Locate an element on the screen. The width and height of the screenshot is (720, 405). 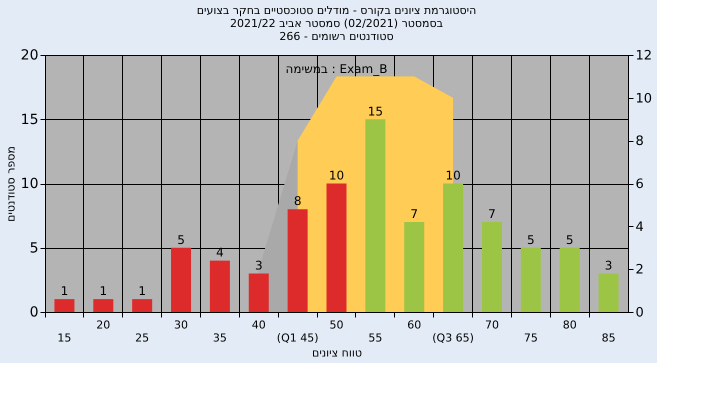
y2-tick-label: 10 is located at coordinates (644, 98).